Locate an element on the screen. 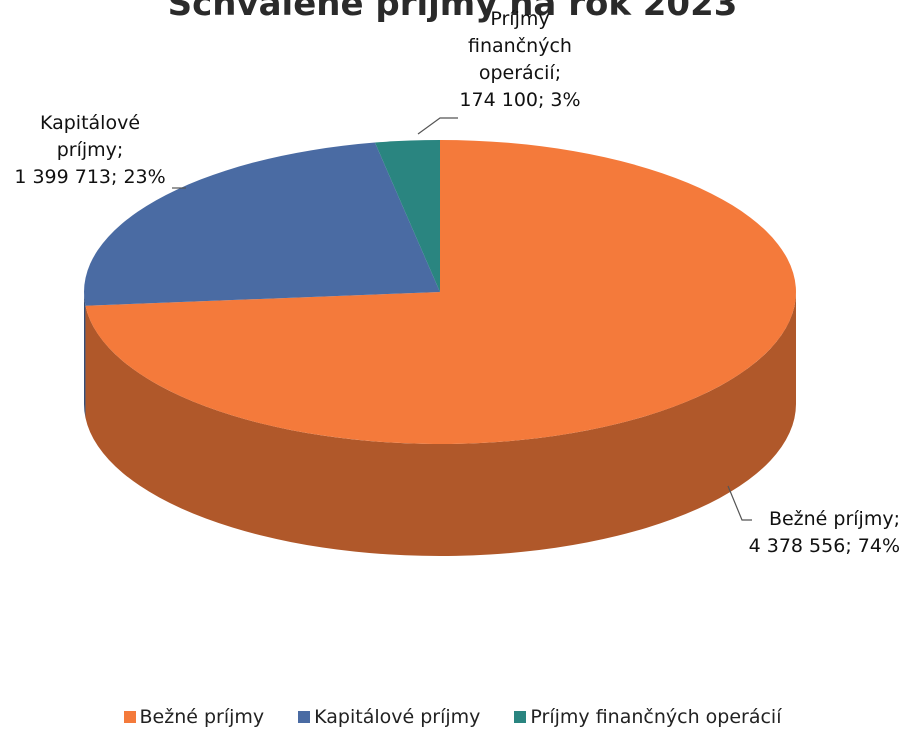 Image resolution: width=905 pixels, height=742 pixels. data-label-line: 4 378 556; 74% is located at coordinates (824, 546).